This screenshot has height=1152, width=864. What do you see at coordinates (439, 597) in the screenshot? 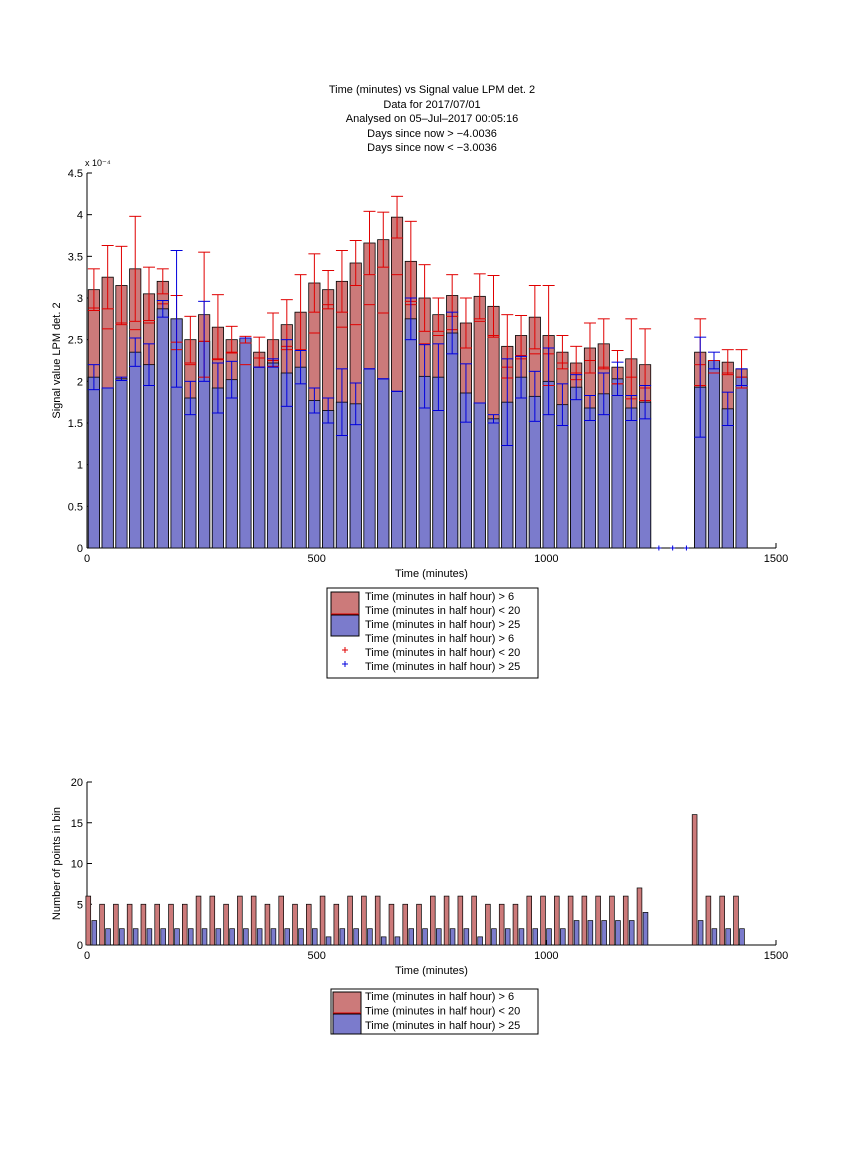
I see `signal-legend-label: Time (minutes in half hour) > 6` at bounding box center [439, 597].